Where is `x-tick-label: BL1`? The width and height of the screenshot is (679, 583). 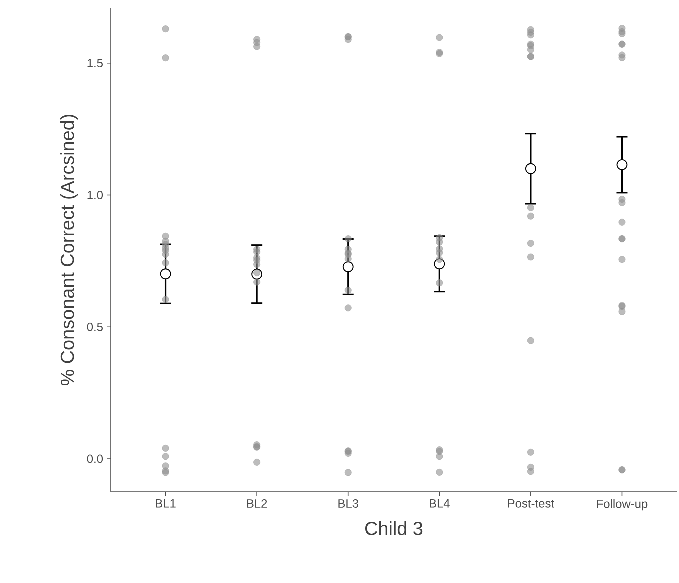
x-tick-label: BL1 is located at coordinates (166, 504).